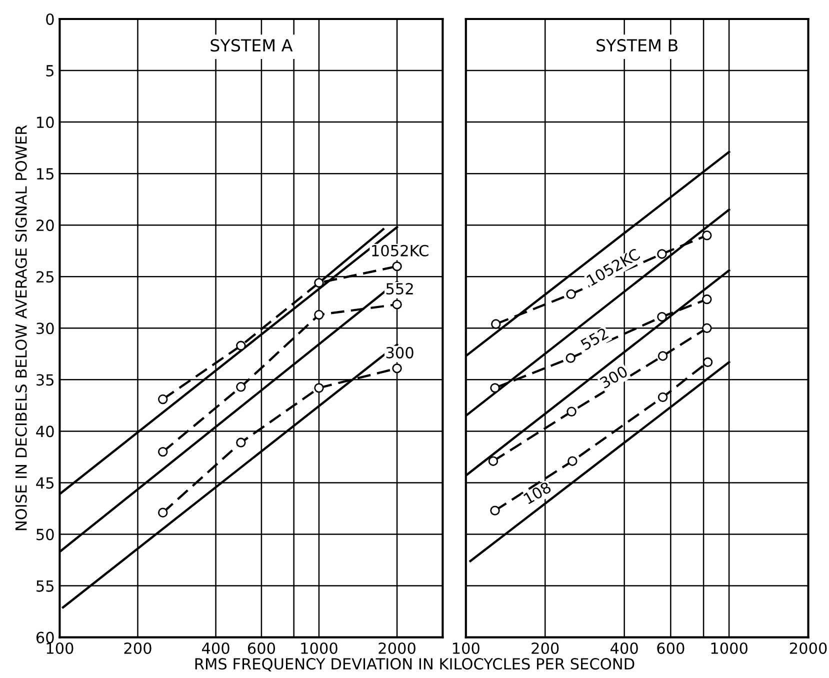 This screenshot has width=829, height=678. Describe the element at coordinates (45, 174) in the screenshot. I see `y-tick-label: 15` at that location.